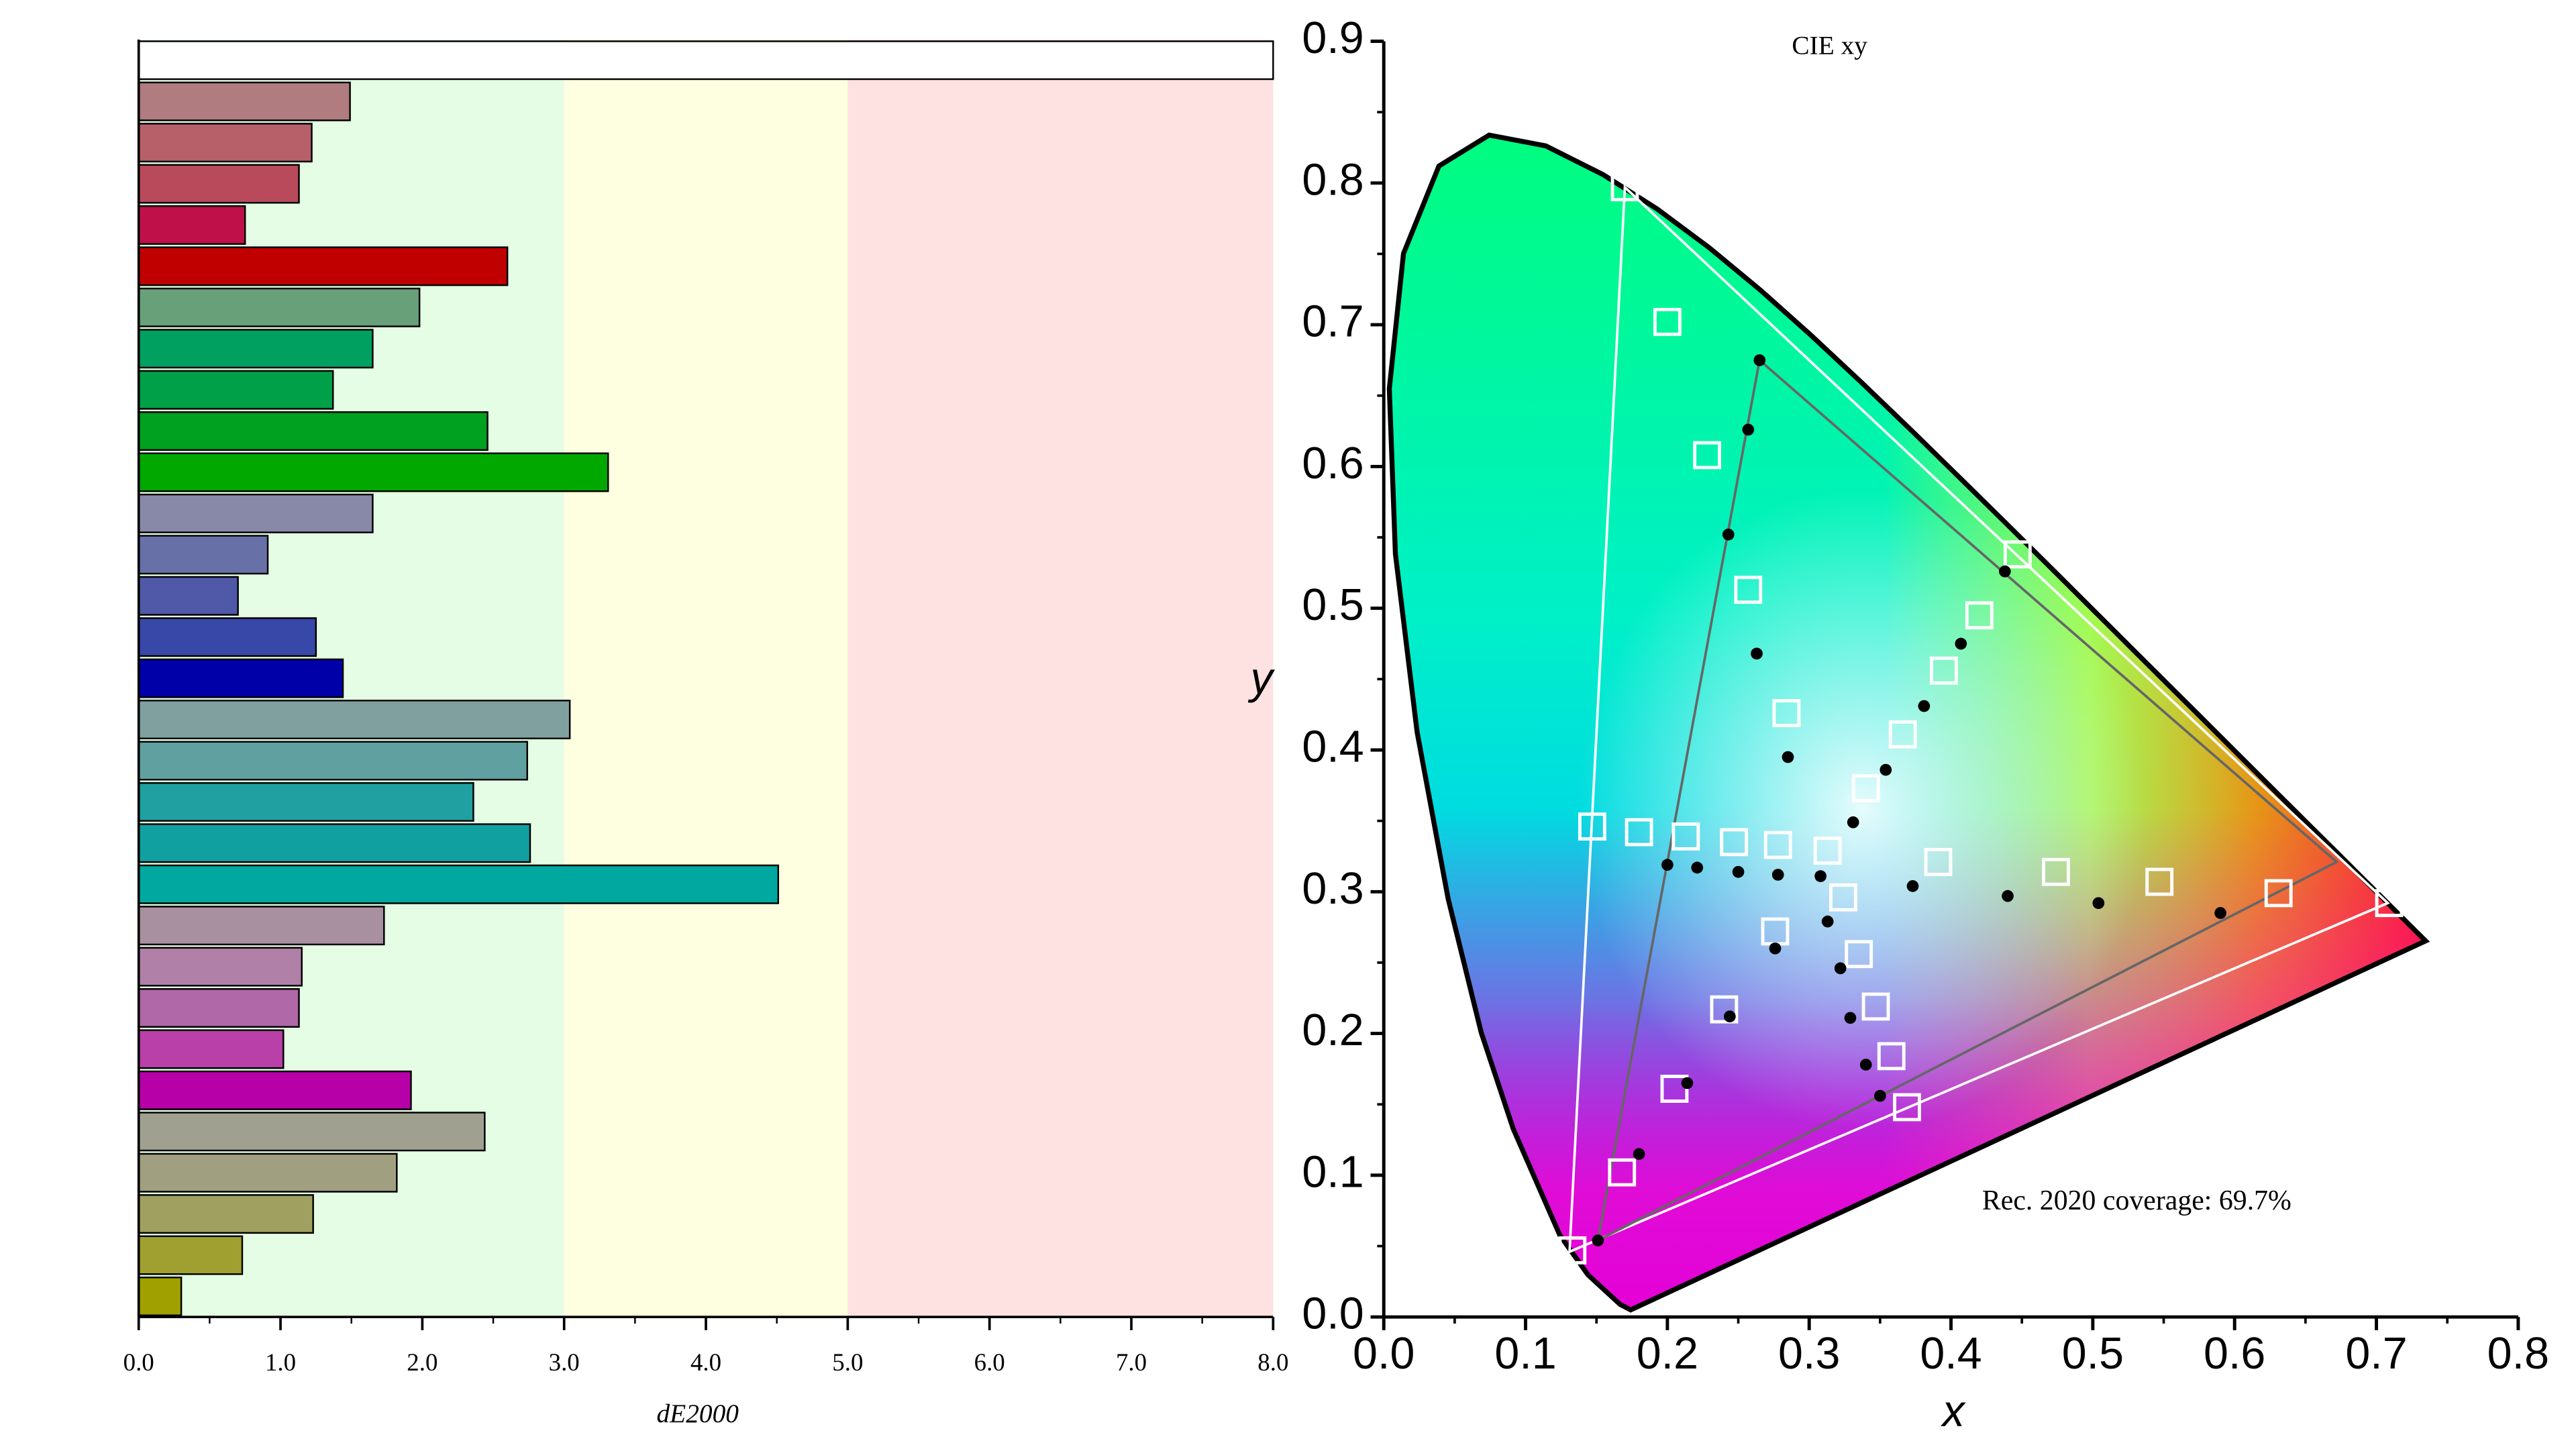  I want to click on x-tick-label: 4.0, so click(705, 1362).